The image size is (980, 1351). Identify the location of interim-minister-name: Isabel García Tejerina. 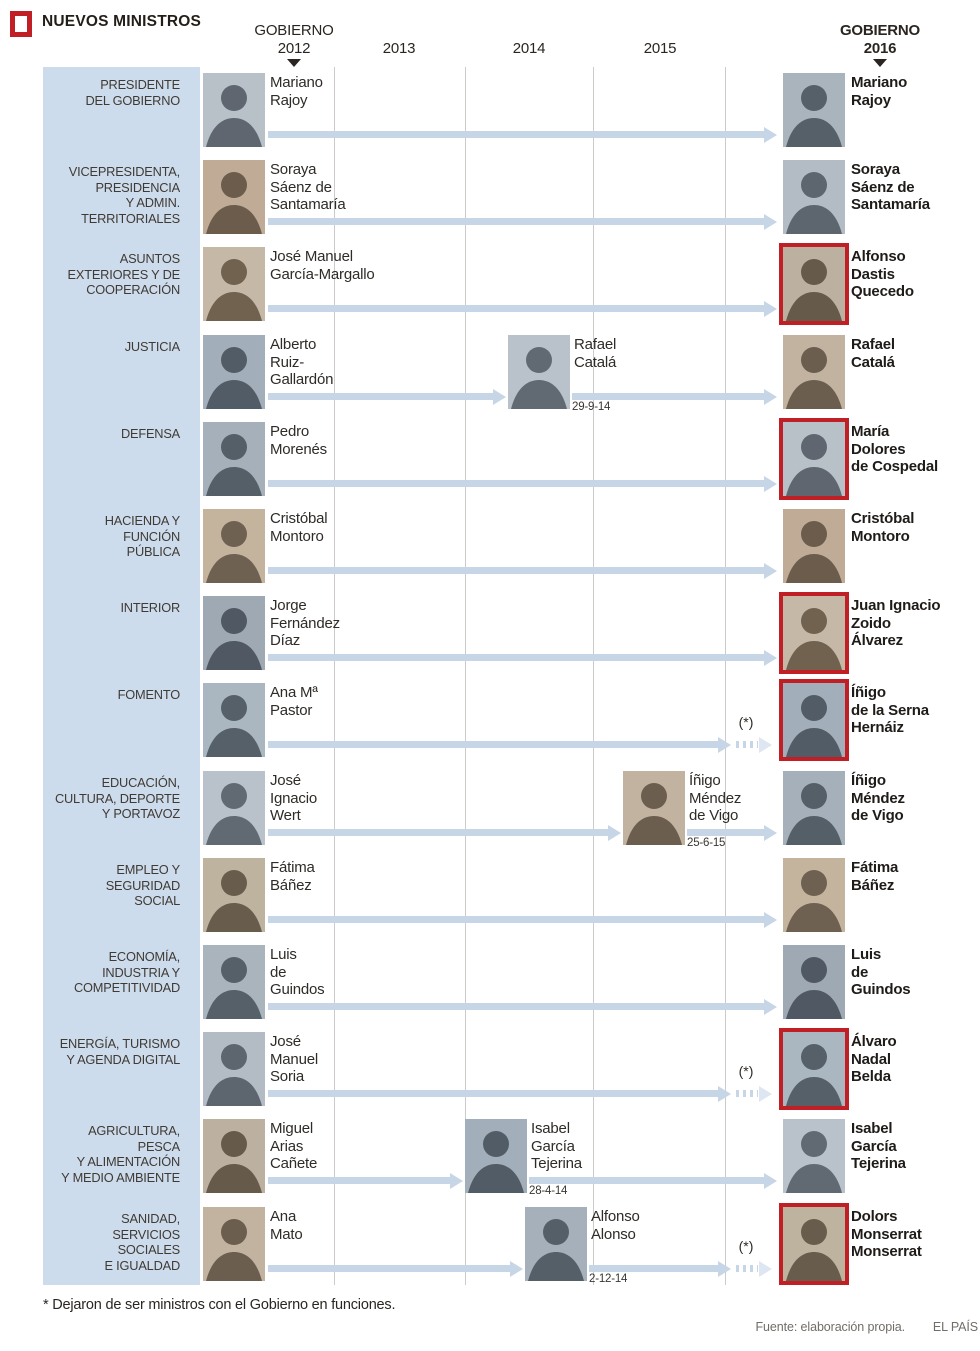
(556, 1146).